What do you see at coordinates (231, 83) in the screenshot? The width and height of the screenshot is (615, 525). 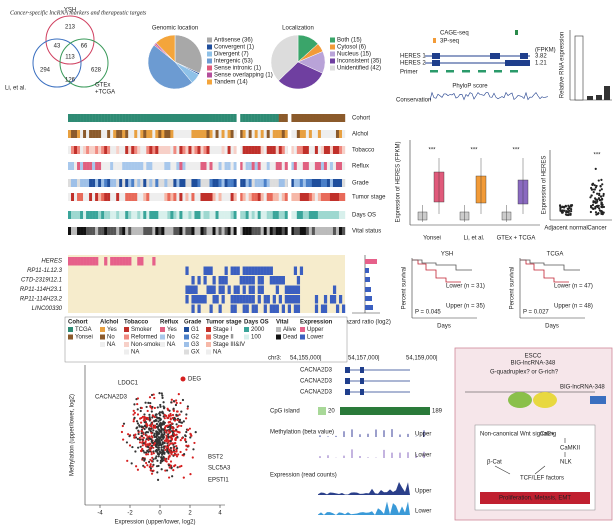 I see `label: Tandem (14)` at bounding box center [231, 83].